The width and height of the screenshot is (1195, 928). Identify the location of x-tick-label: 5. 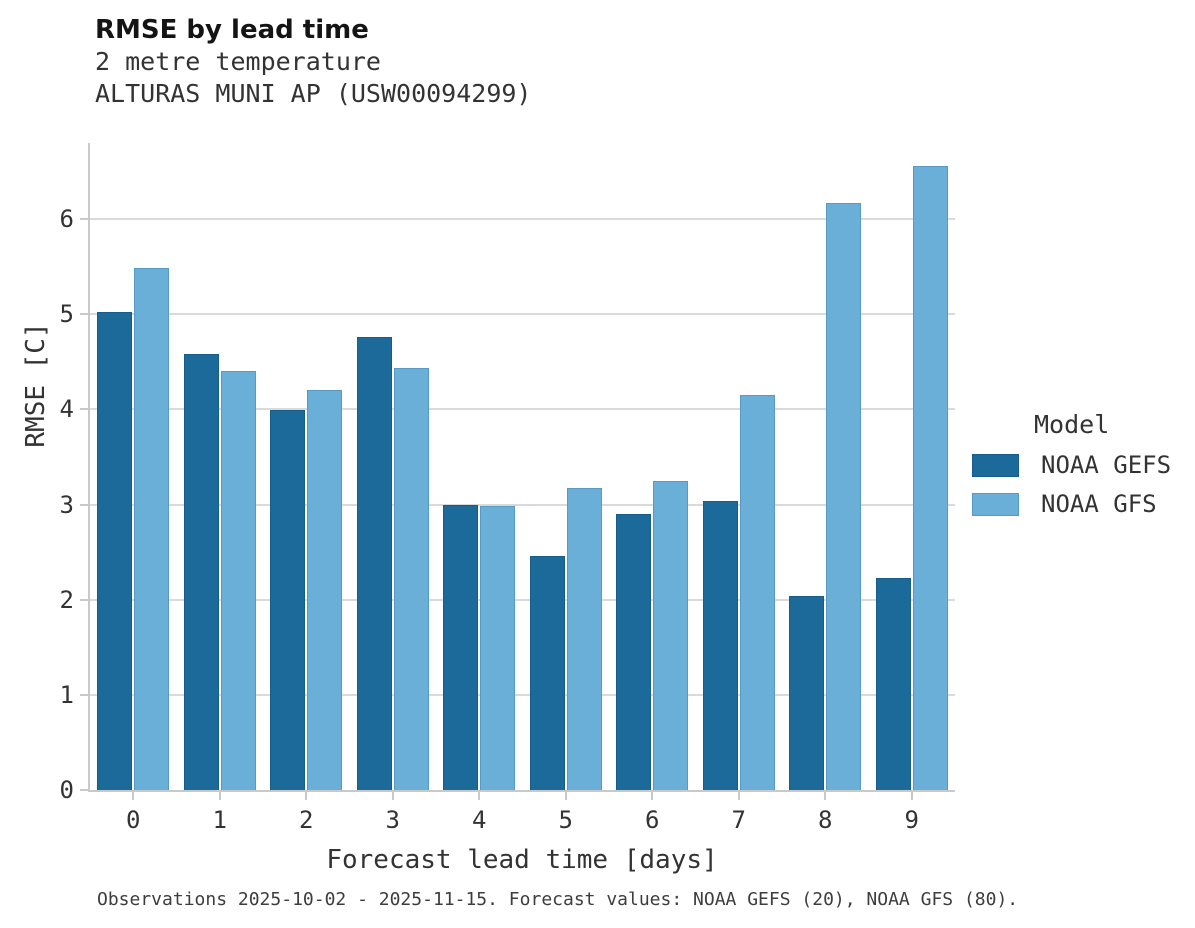
(565, 820).